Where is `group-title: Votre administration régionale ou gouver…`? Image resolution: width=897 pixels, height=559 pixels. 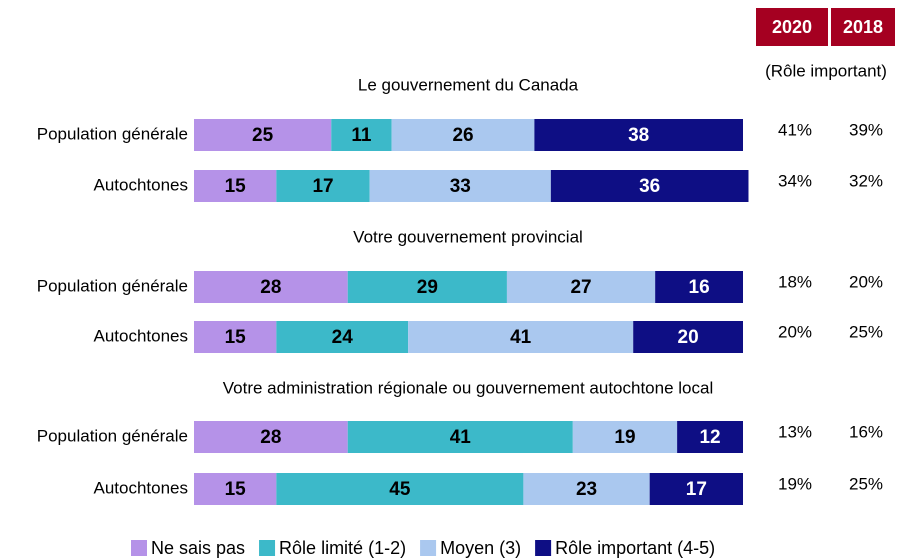
group-title: Votre administration régionale ou gouver… is located at coordinates (468, 387).